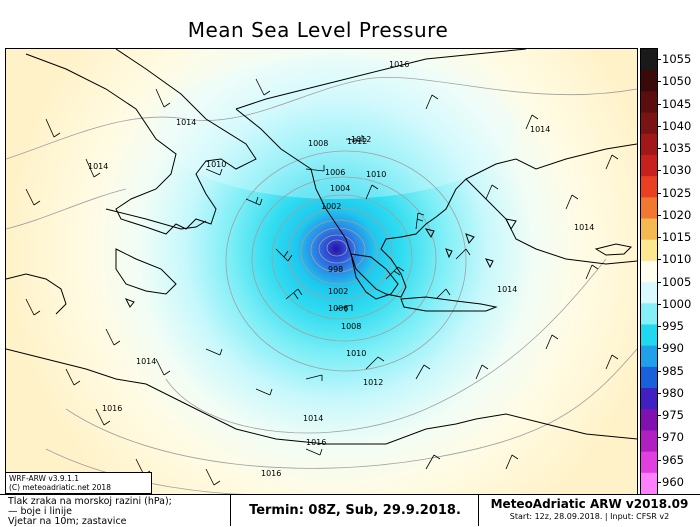 The height and width of the screenshot is (527, 700). What do you see at coordinates (677, 281) in the screenshot?
I see `colorbar-label: 1005` at bounding box center [677, 281].